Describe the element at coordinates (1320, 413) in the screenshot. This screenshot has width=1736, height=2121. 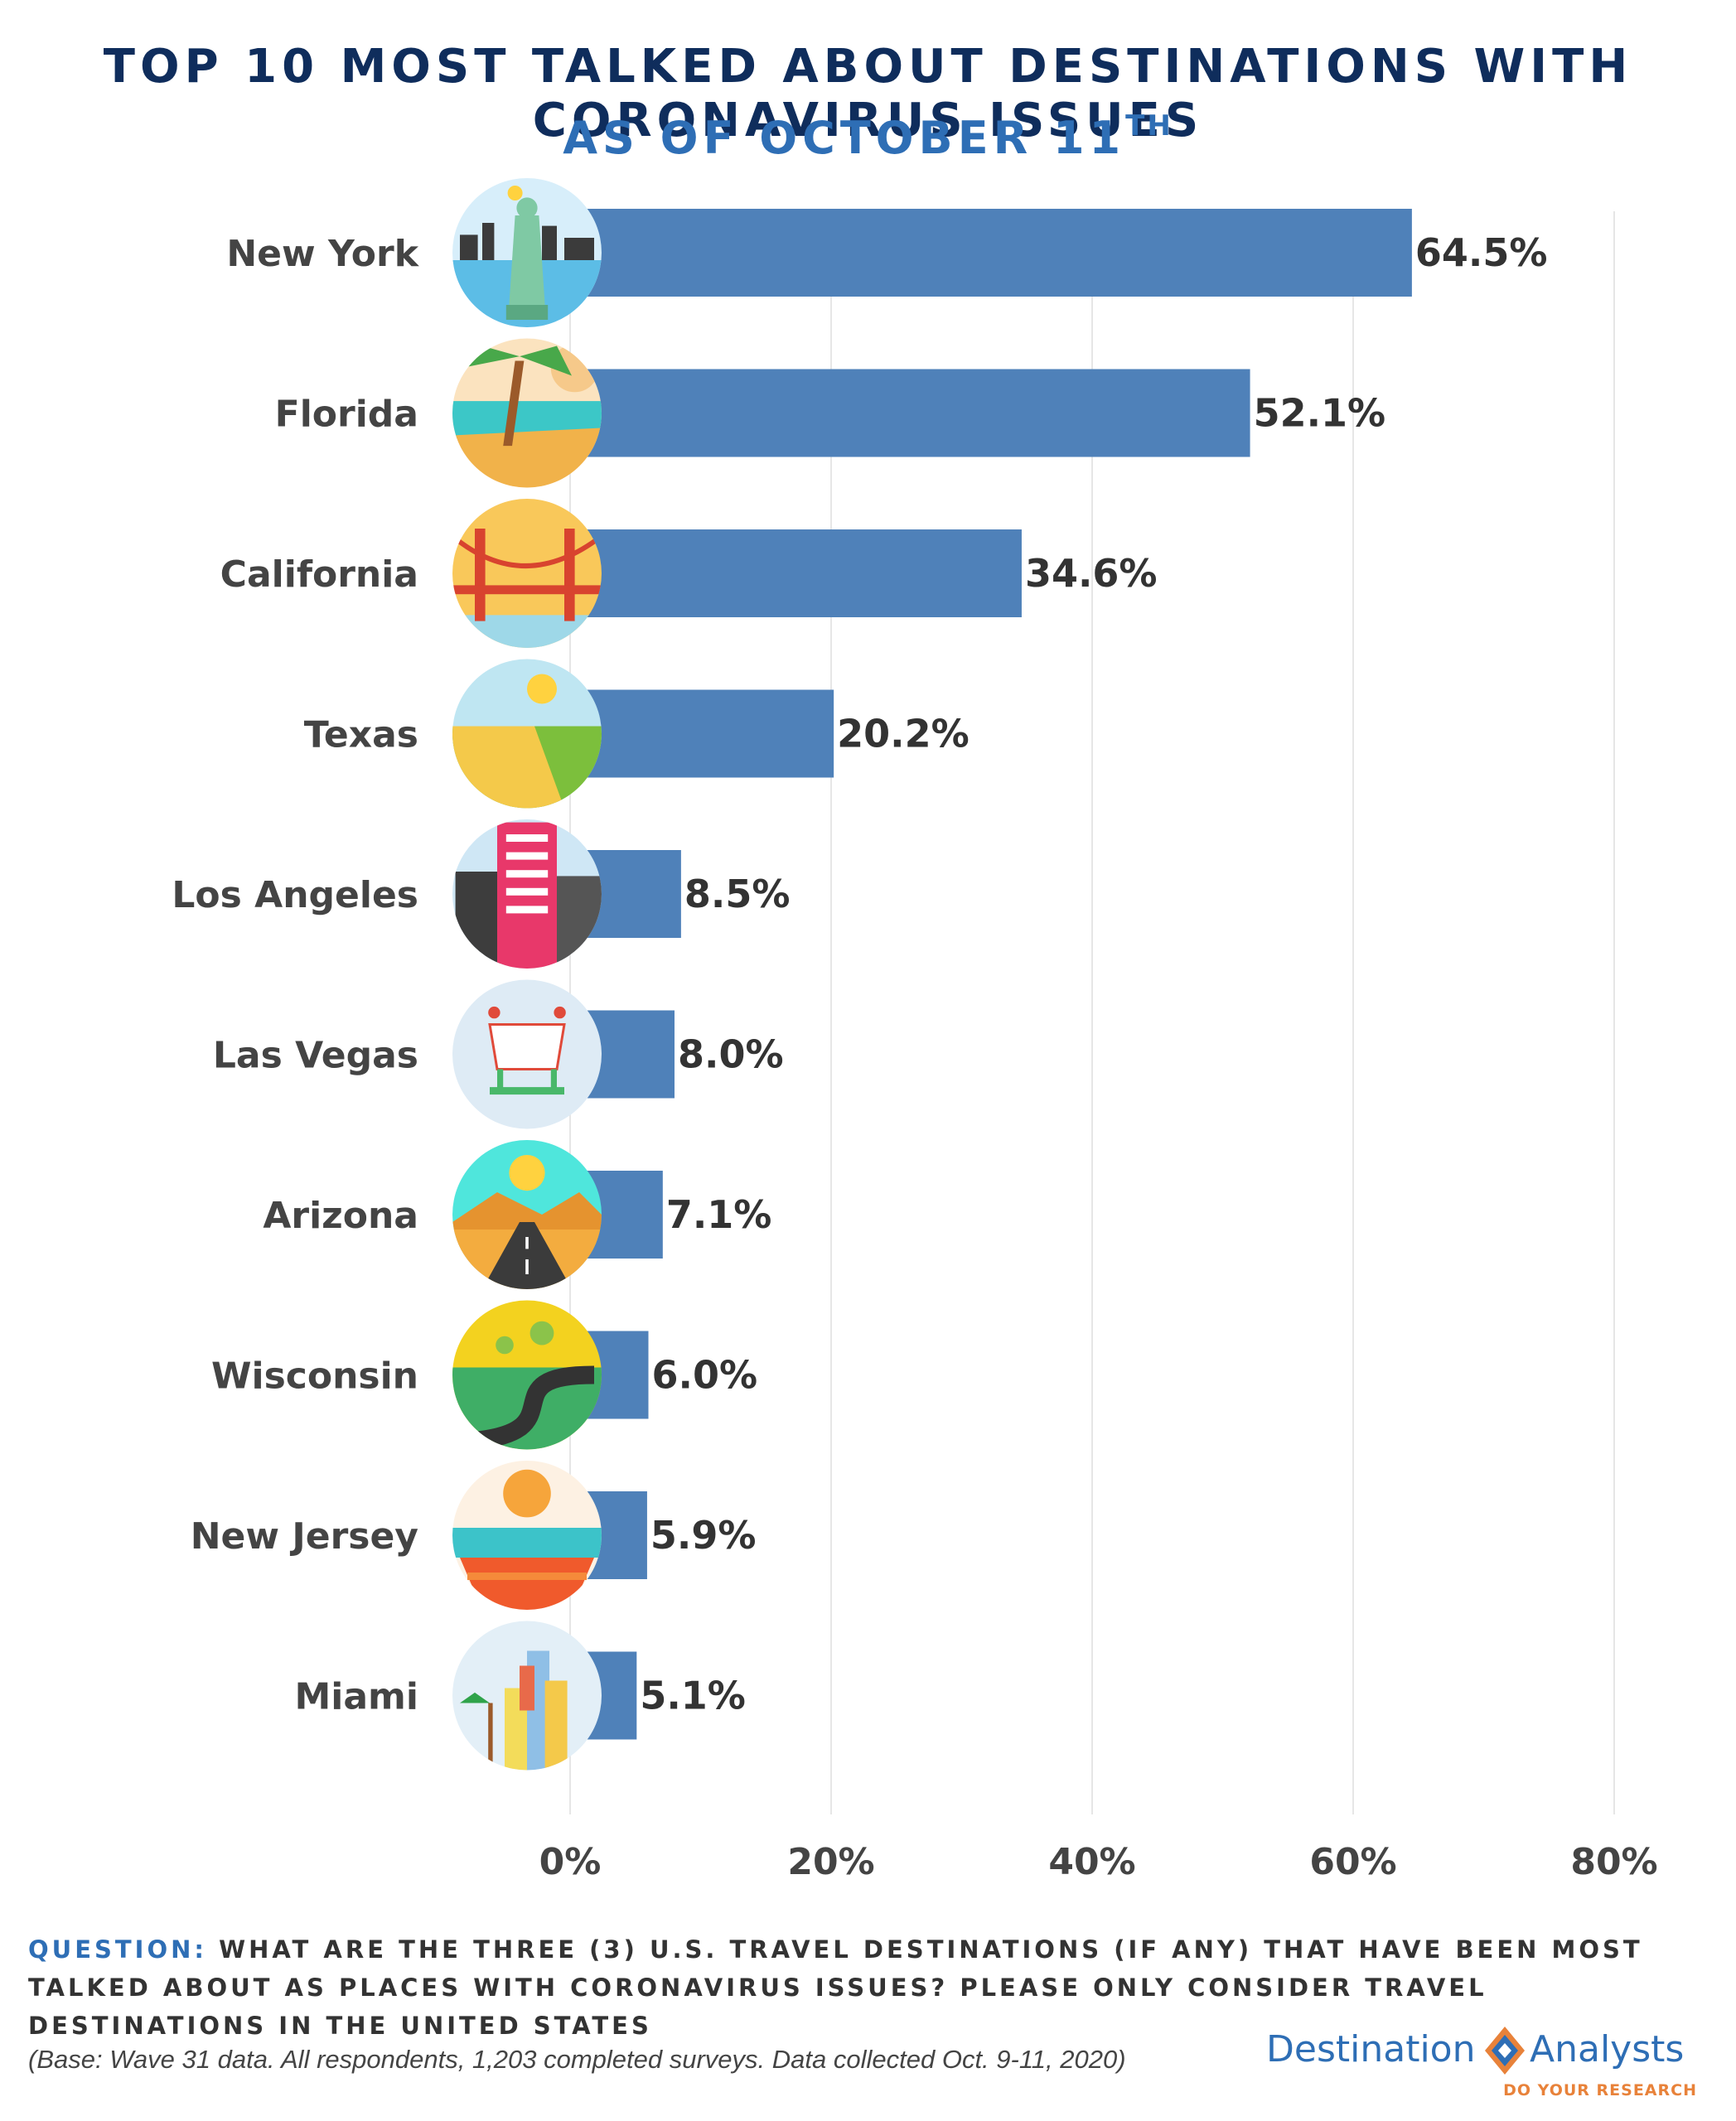
I see `value-label: 52.1%` at that location.